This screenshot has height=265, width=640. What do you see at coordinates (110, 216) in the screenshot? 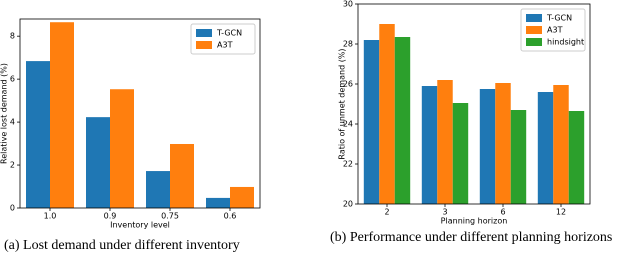
I see `x-tick-label: 0.9` at bounding box center [110, 216].